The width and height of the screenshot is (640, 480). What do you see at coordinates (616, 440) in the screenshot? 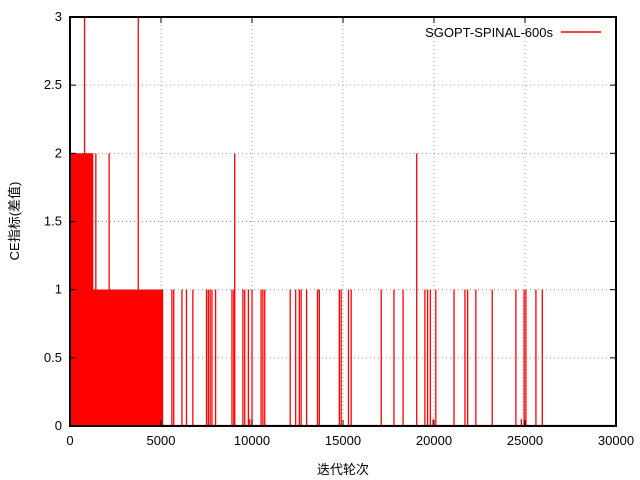
I see `x-tick-label: 30000` at bounding box center [616, 440].